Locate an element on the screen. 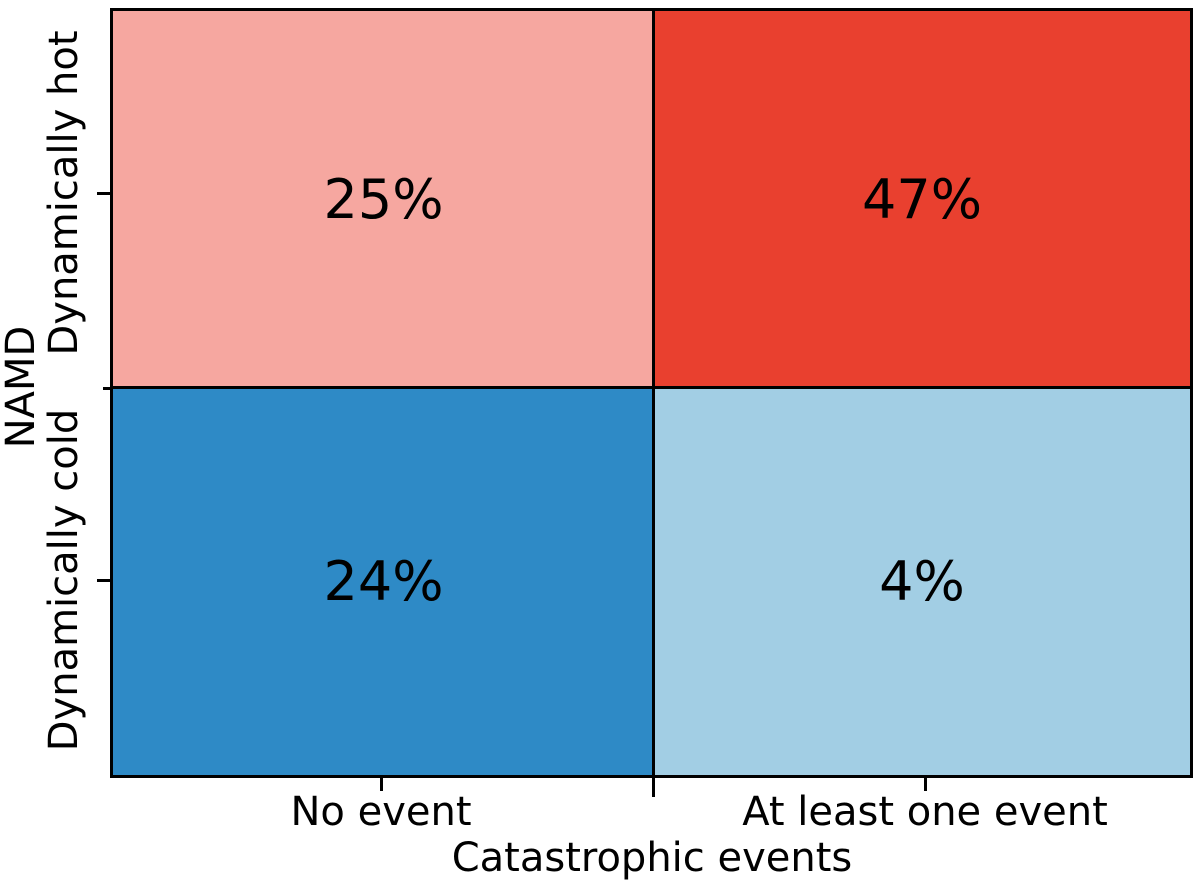  cell-value-cold-no-event: 24% is located at coordinates (383, 581).